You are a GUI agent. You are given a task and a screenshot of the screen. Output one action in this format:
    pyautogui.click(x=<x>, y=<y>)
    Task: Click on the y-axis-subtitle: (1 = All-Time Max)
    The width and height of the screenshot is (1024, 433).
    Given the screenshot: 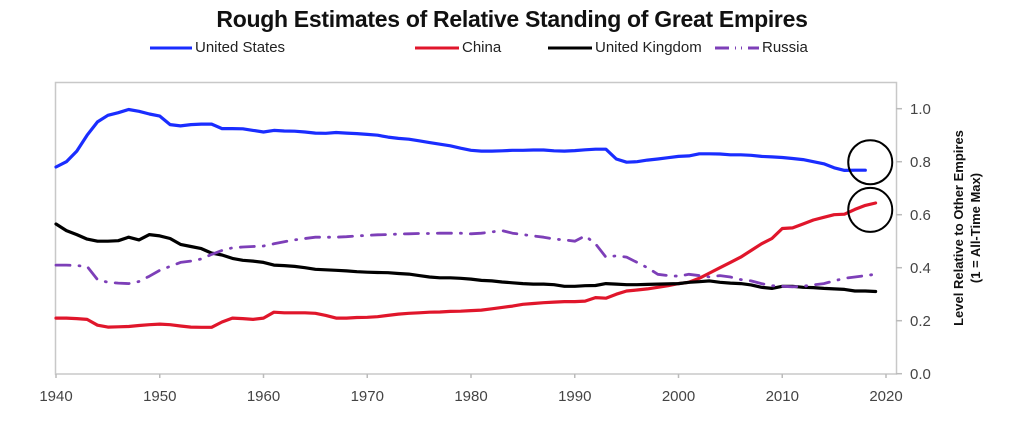 What is the action you would take?
    pyautogui.click(x=975, y=228)
    